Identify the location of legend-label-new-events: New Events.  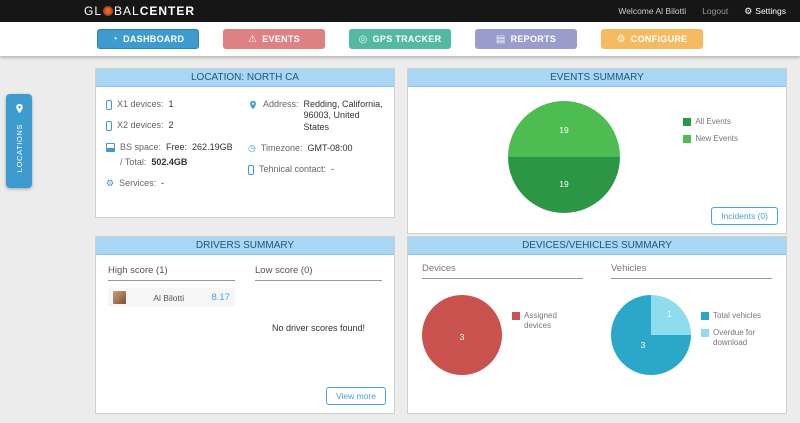
(716, 138).